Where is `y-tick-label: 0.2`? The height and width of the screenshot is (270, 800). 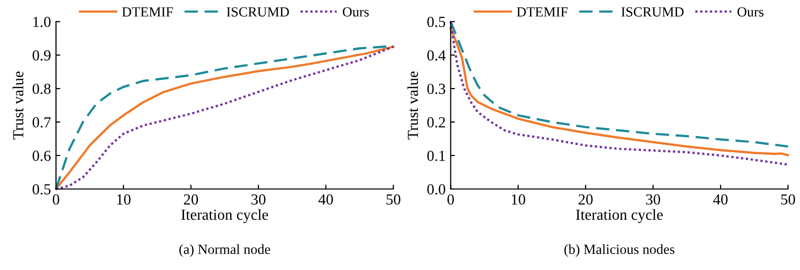
y-tick-label: 0.2 is located at coordinates (436, 122).